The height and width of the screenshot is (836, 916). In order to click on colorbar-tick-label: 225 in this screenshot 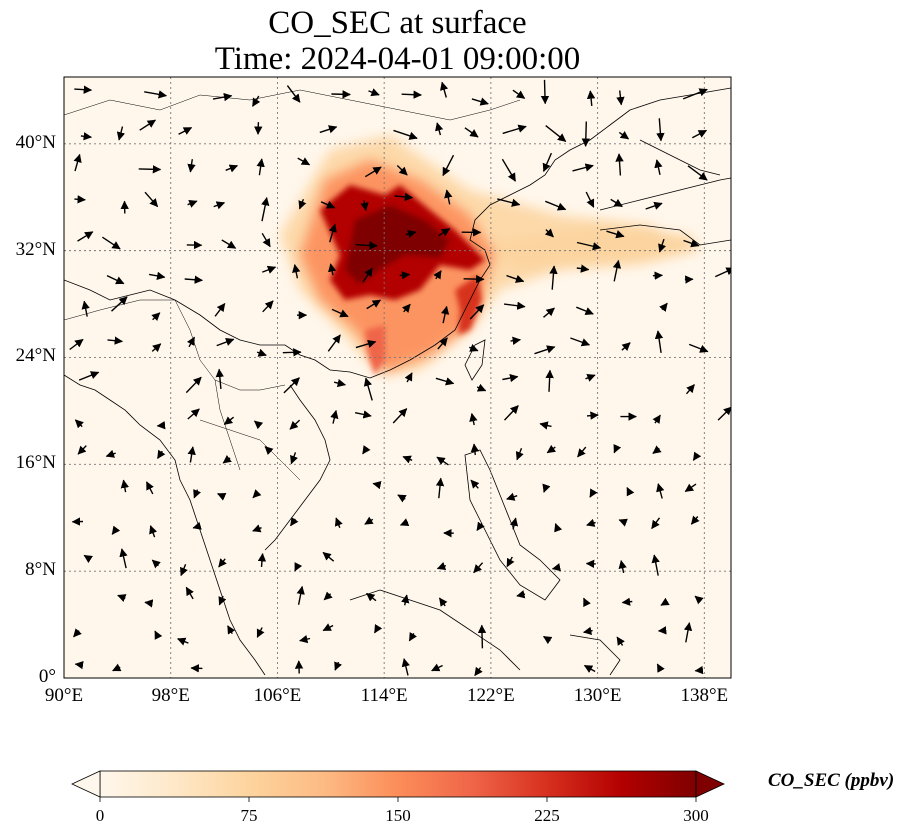, I will do `click(547, 815)`.